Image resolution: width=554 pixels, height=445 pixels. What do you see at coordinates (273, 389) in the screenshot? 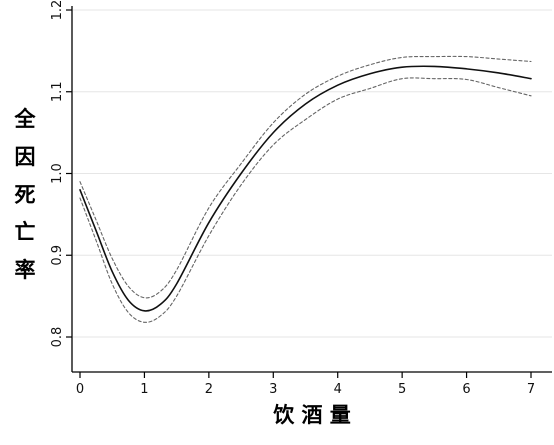
I see `x-tick-label-3: 3` at bounding box center [273, 389].